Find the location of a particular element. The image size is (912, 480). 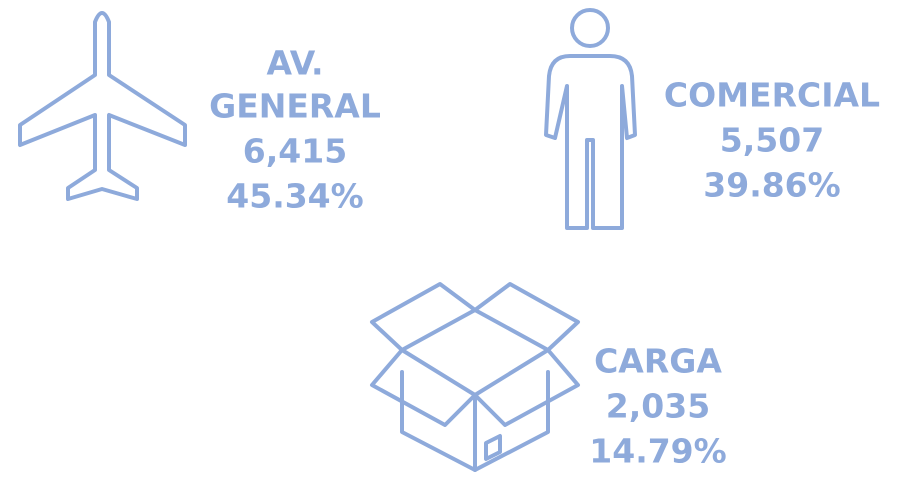

percent: 14.79% is located at coordinates (657, 451).